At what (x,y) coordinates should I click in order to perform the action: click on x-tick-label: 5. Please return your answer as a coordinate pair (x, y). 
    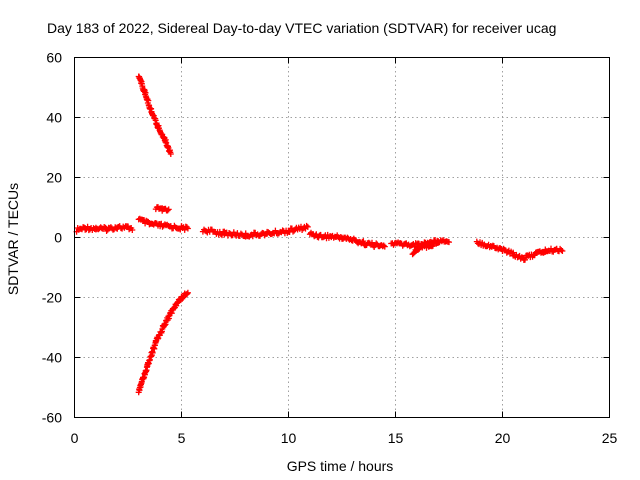
    Looking at the image, I should click on (182, 438).